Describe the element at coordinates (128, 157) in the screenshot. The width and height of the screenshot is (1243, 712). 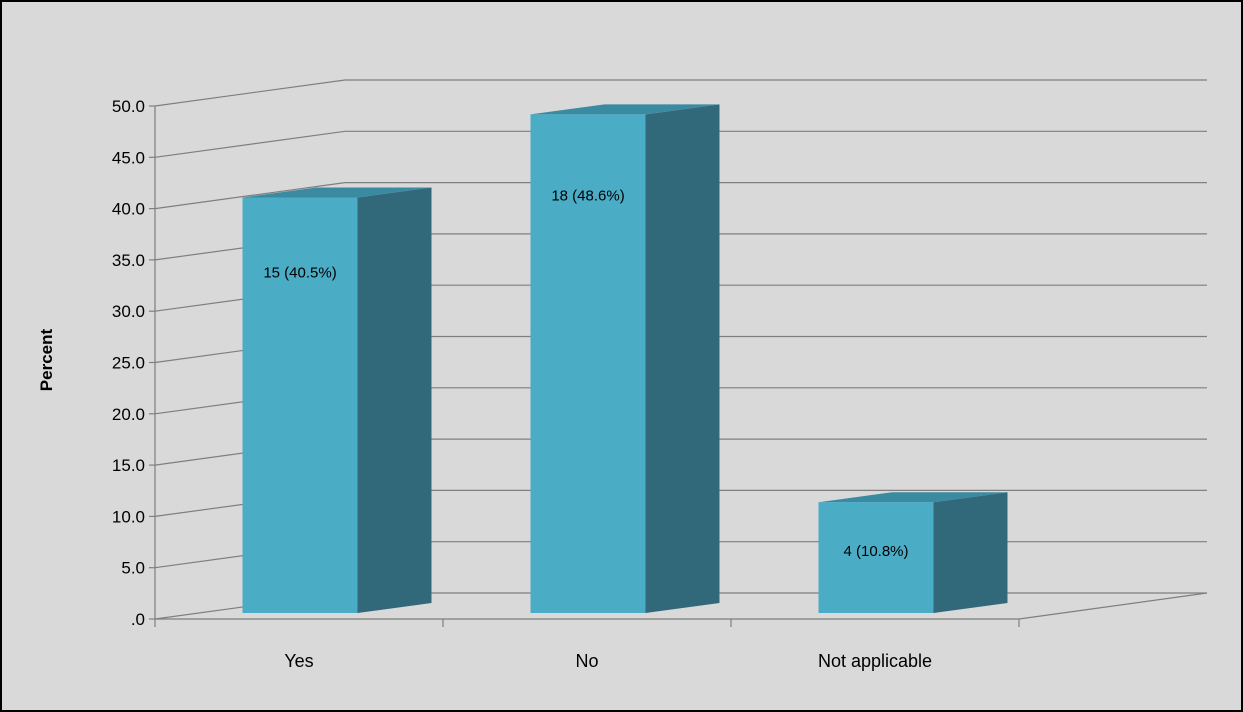
I see `y-tick-label-9: 45.0` at that location.